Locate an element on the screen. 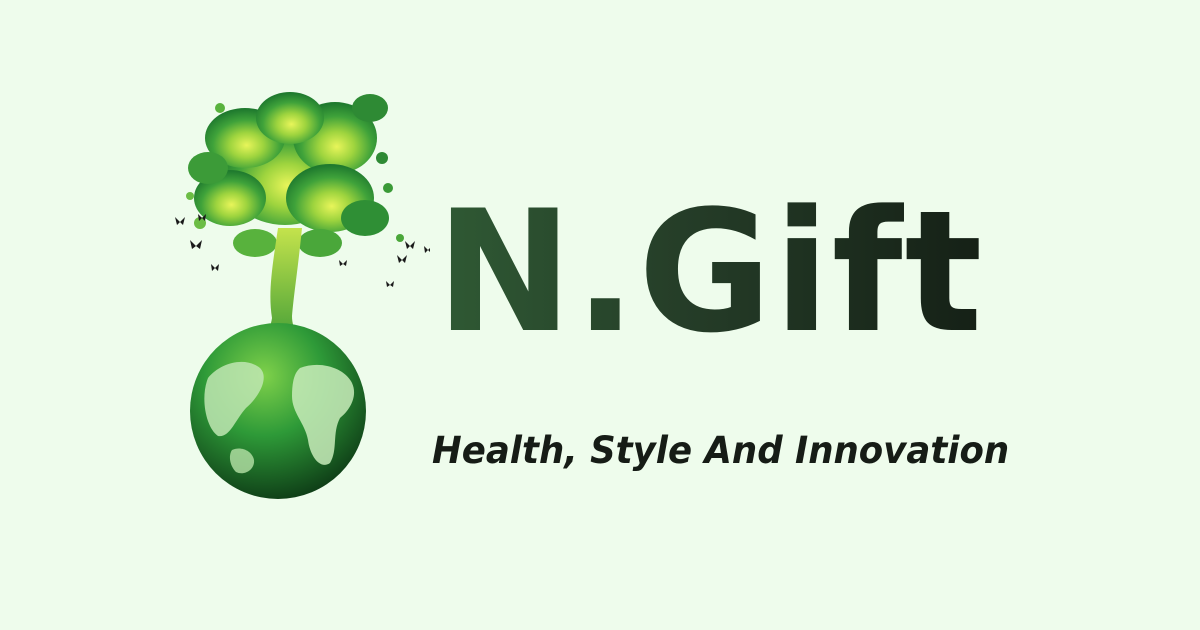  tree-on-globe-icon is located at coordinates (302, 295).